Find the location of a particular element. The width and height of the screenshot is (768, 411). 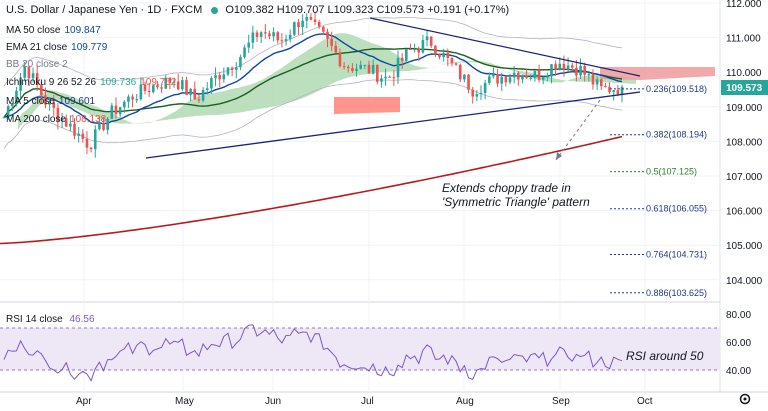

indicator-ma50: MA 50 close 109.847 is located at coordinates (53, 30).